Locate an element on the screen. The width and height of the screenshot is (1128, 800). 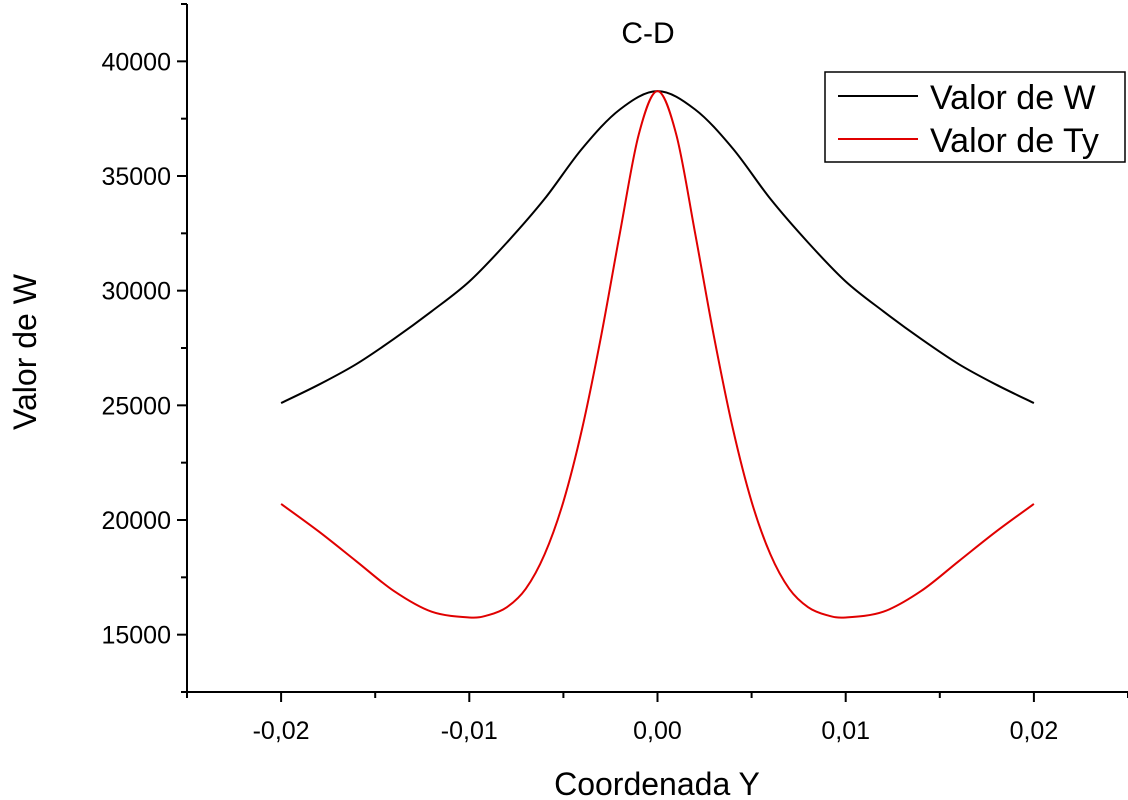
y-tick-label: 25000 is located at coordinates (136, 406).